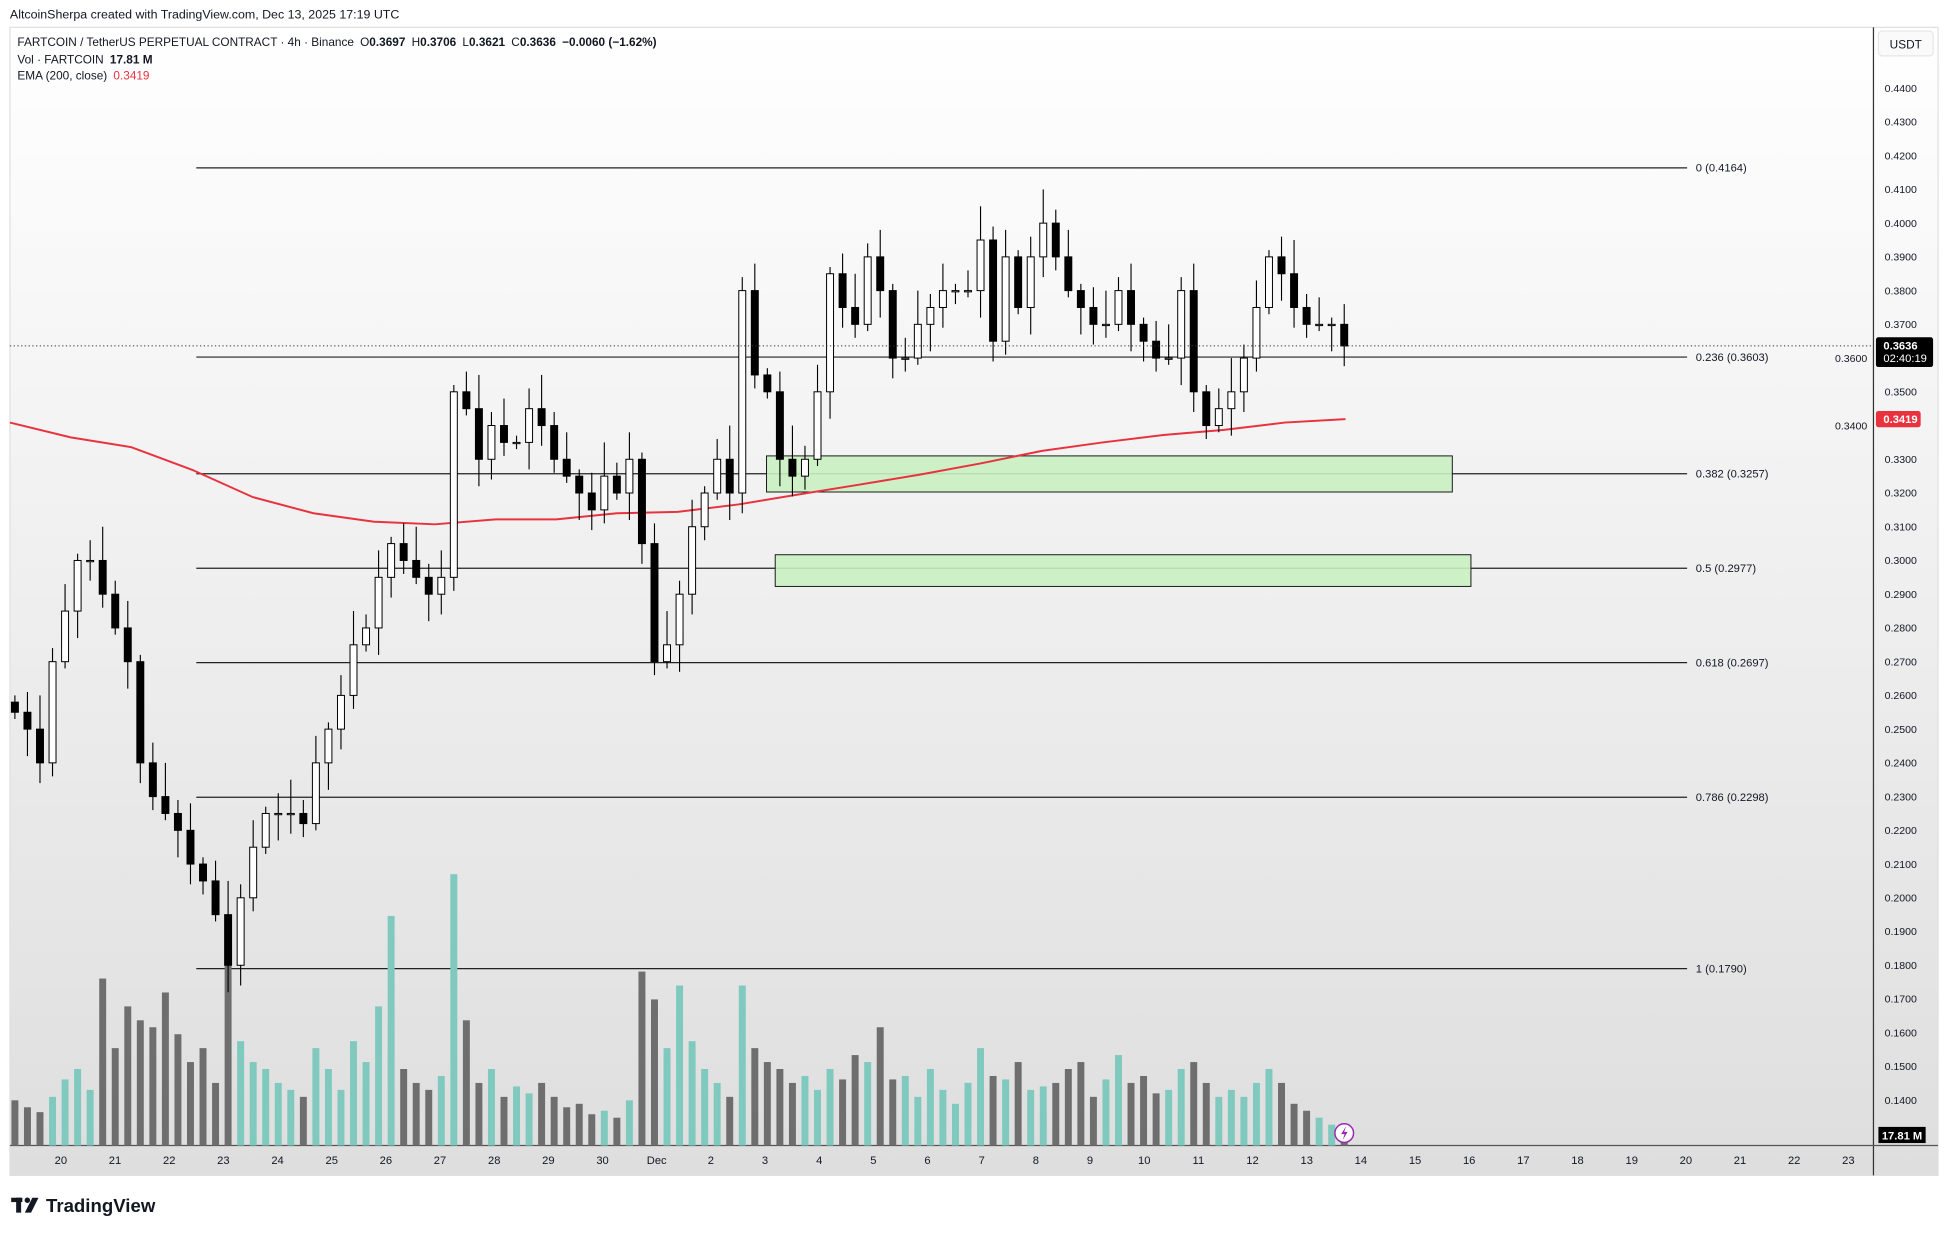 Image resolution: width=1948 pixels, height=1235 pixels. Describe the element at coordinates (1901, 764) in the screenshot. I see `price-tick-label: 0.2400` at that location.